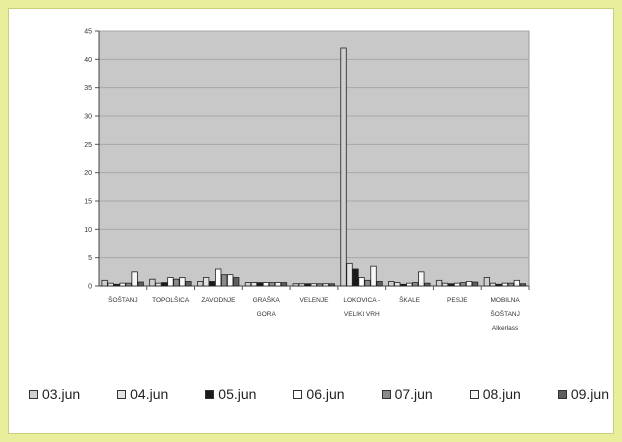 Image resolution: width=622 pixels, height=442 pixels. What do you see at coordinates (237, 394) in the screenshot?
I see `legend-label: 05.jun` at bounding box center [237, 394].